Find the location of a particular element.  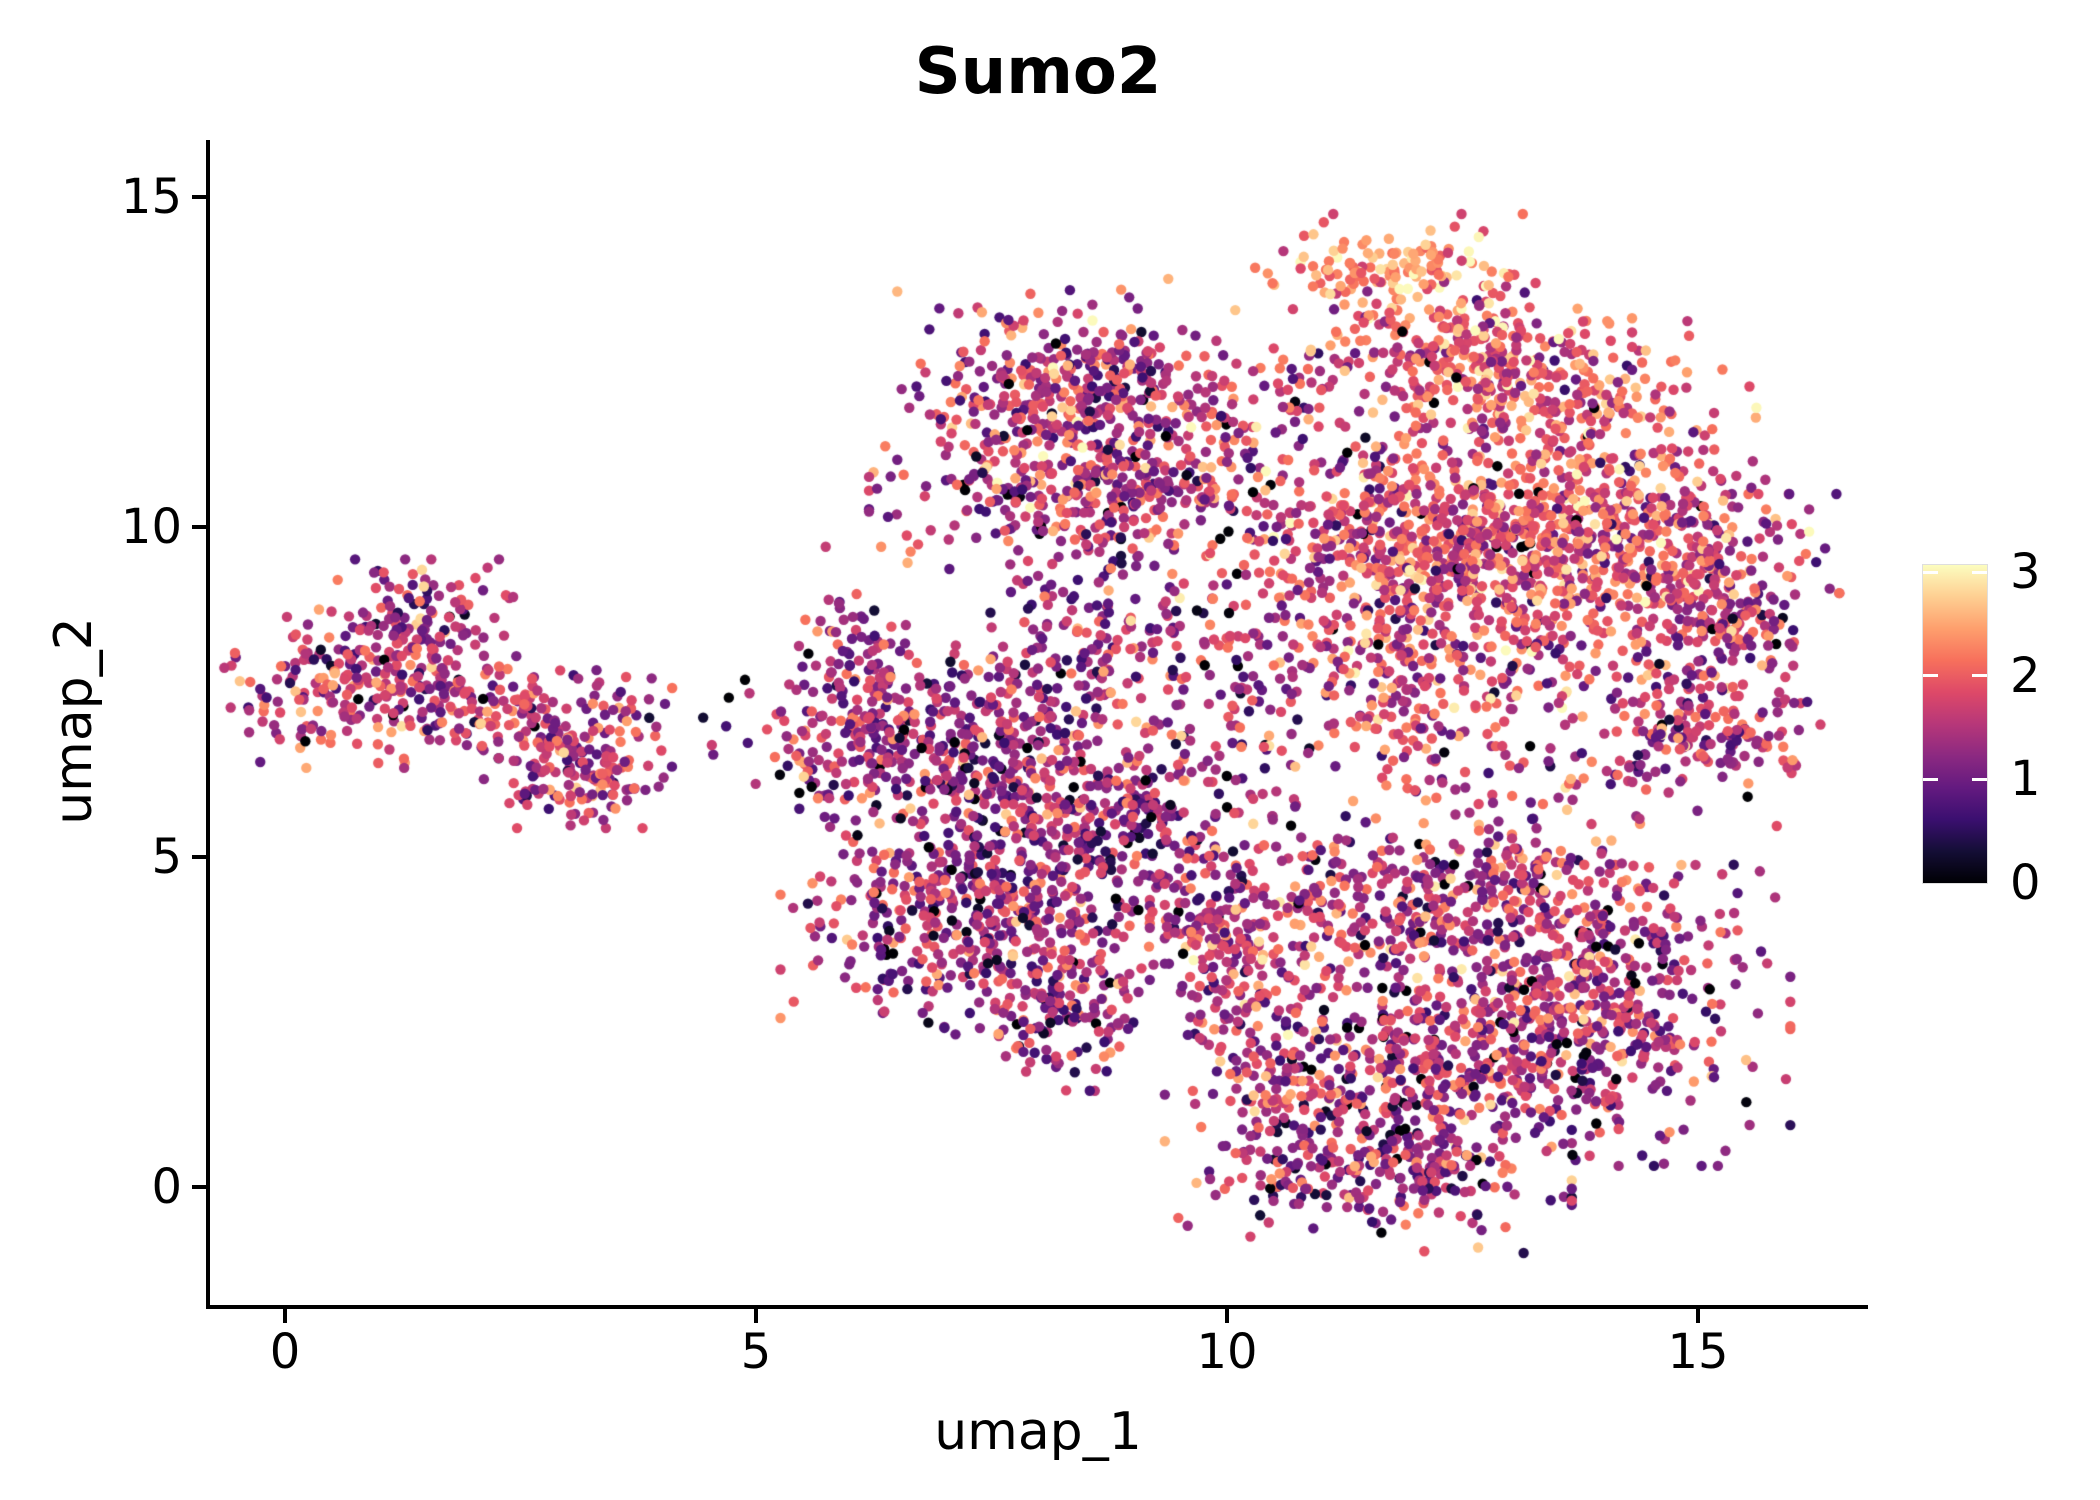

y-axis-line is located at coordinates (208, 724).